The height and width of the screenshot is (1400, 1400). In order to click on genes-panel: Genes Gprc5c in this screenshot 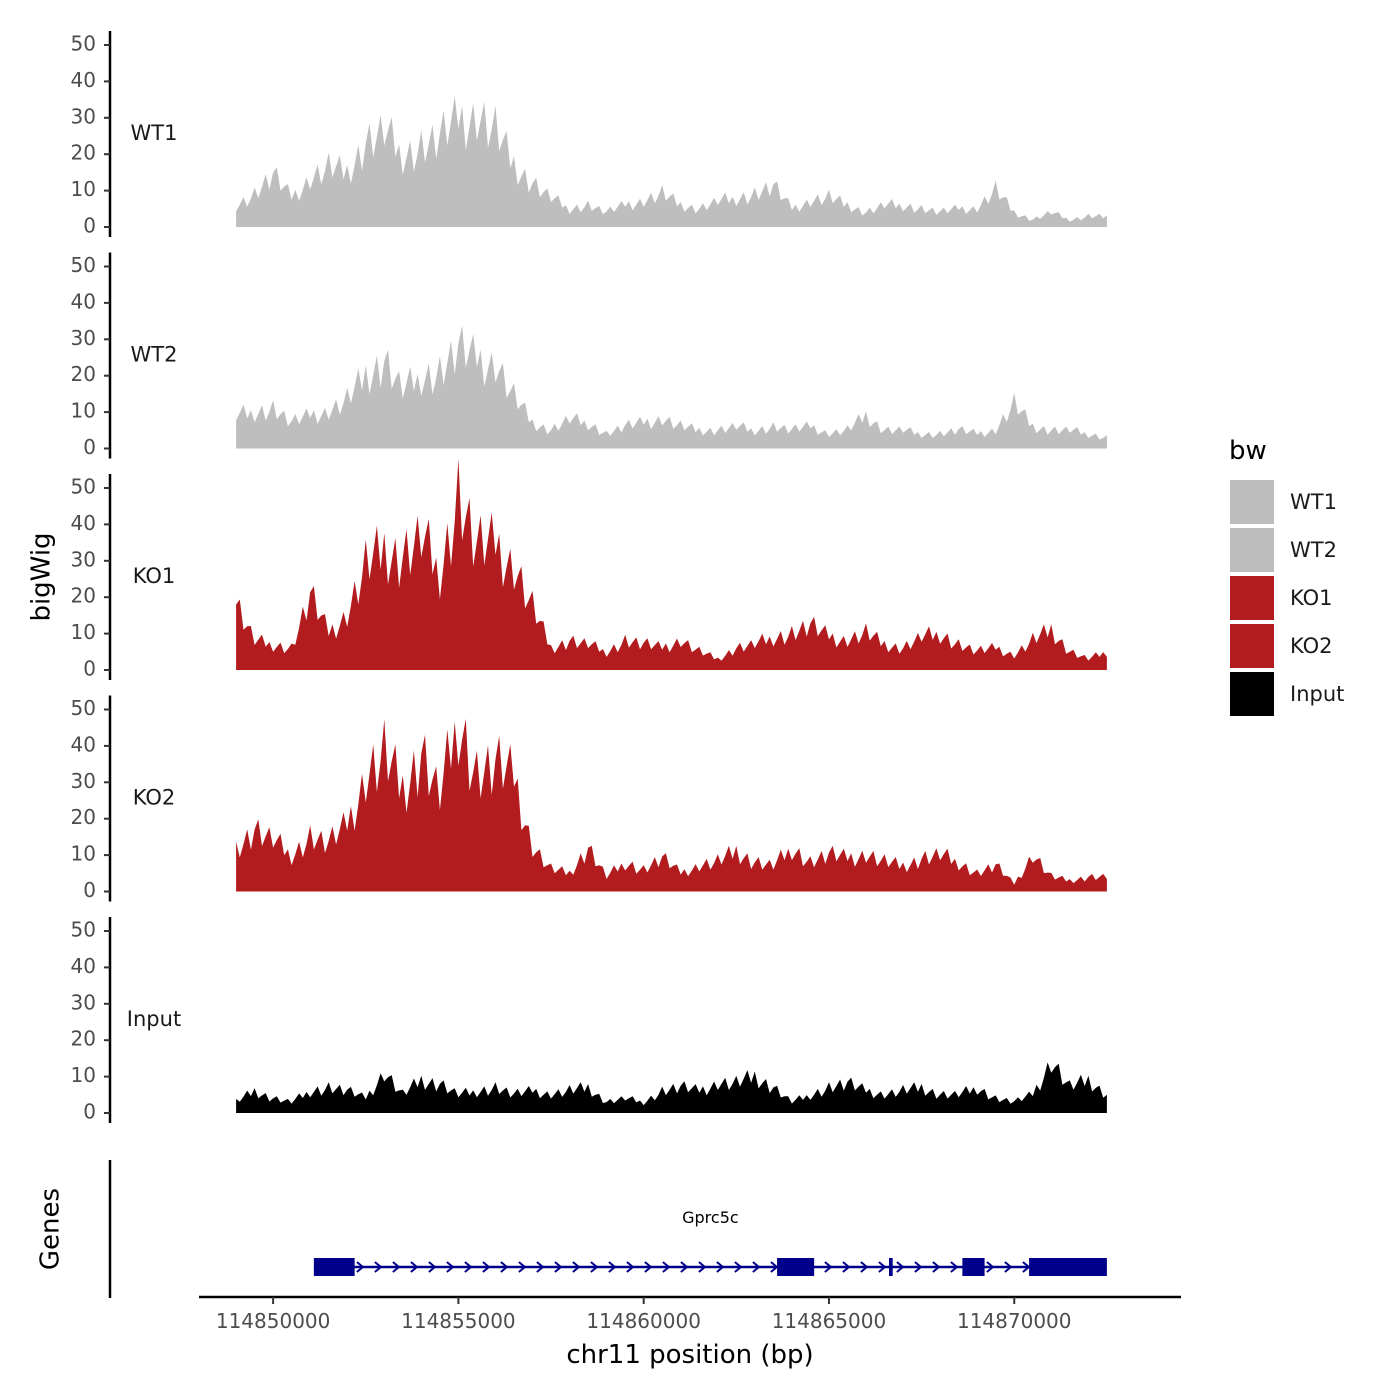, I will do `click(571, 1229)`.